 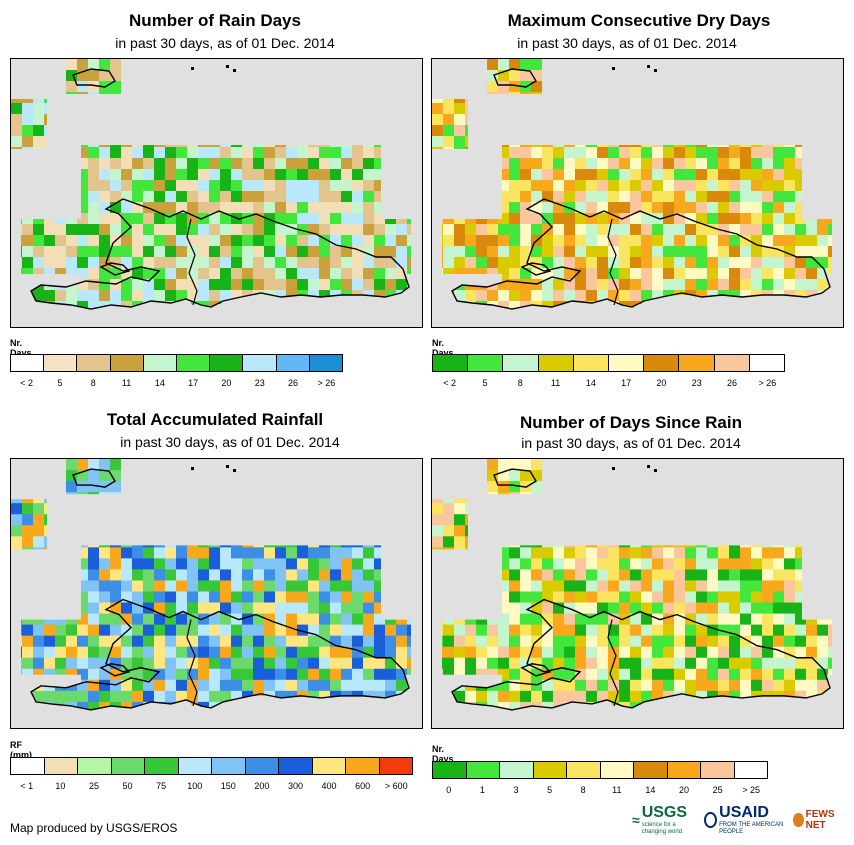 What do you see at coordinates (583, 790) in the screenshot?
I see `legend-label: 8` at bounding box center [583, 790].